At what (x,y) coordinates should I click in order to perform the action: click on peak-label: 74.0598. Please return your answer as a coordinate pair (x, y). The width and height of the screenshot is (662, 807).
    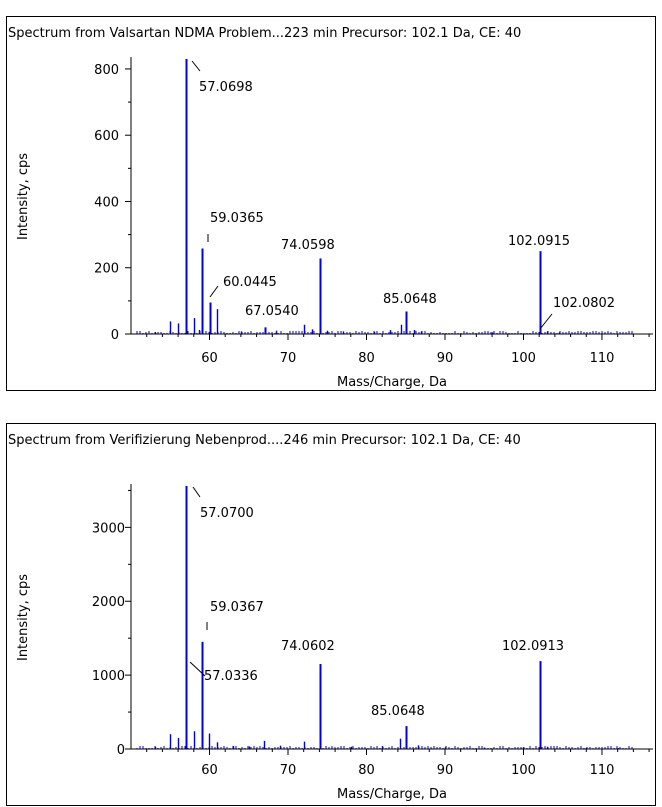
    Looking at the image, I should click on (308, 245).